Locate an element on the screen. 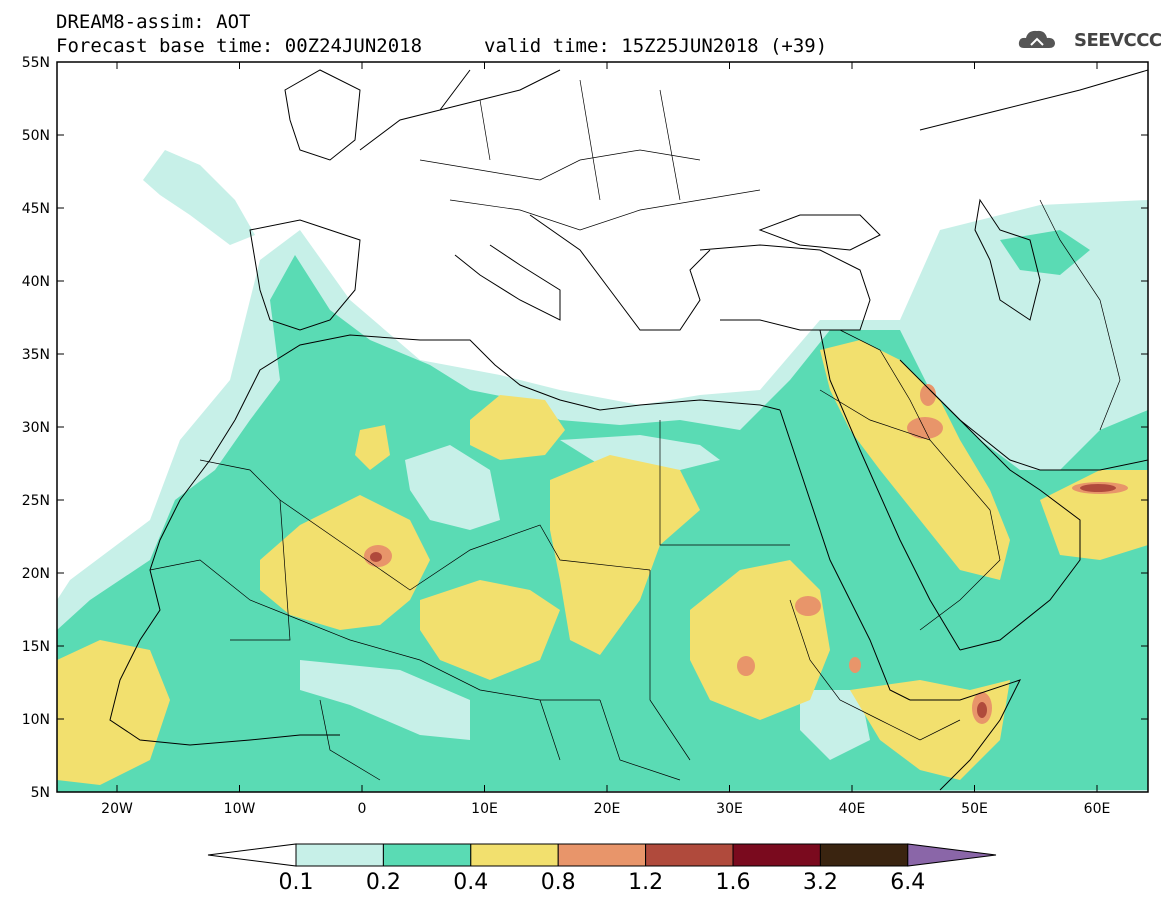 This screenshot has height=905, width=1165. logo-text: SEEVCCC is located at coordinates (1118, 40).